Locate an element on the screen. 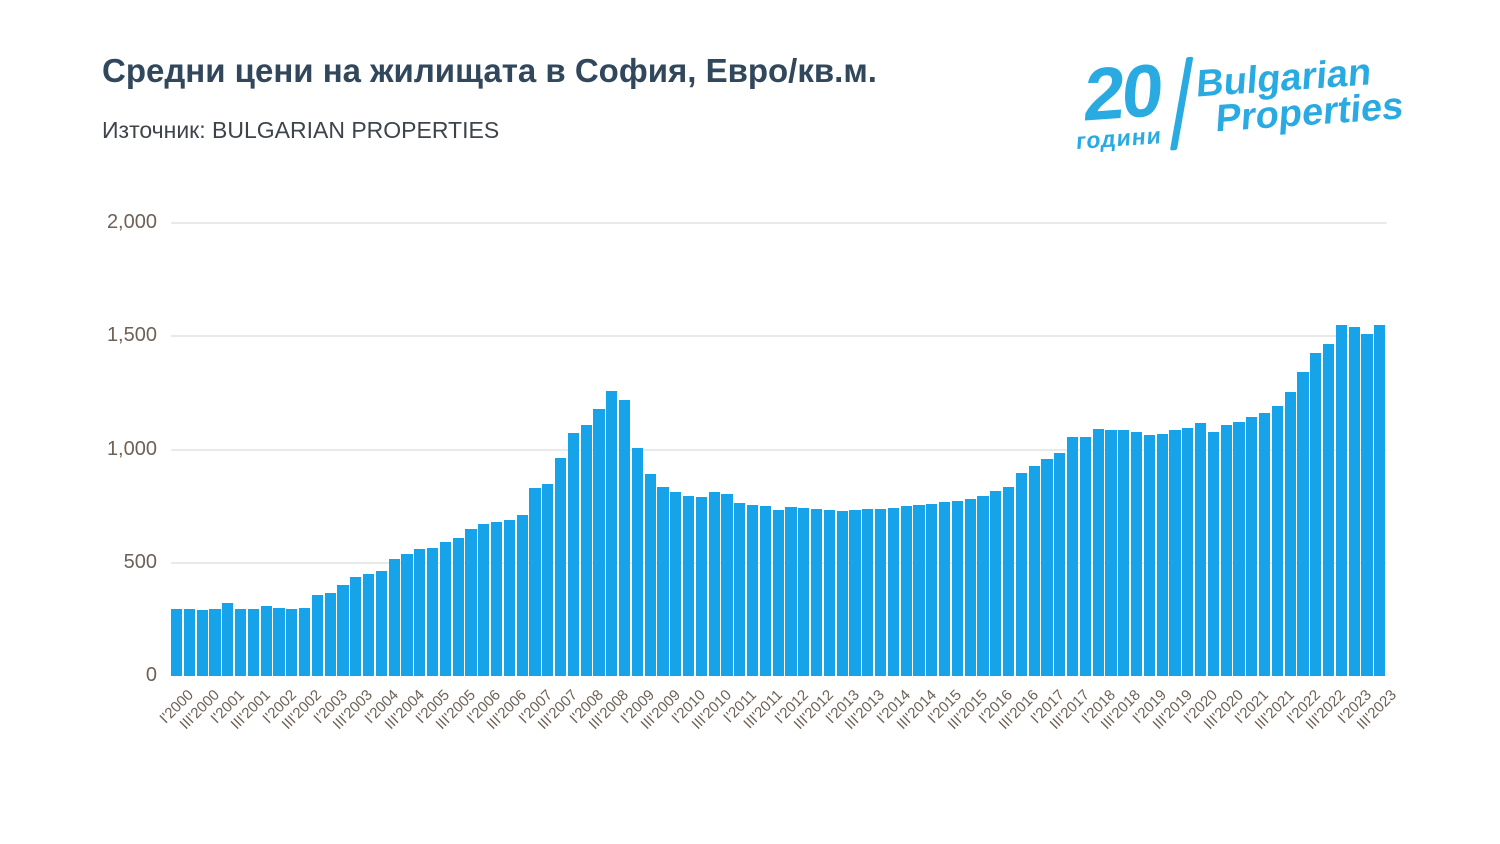 Image resolution: width=1500 pixels, height=844 pixels. source-label: Източник: BULGARIAN PROPERTIES is located at coordinates (301, 130).